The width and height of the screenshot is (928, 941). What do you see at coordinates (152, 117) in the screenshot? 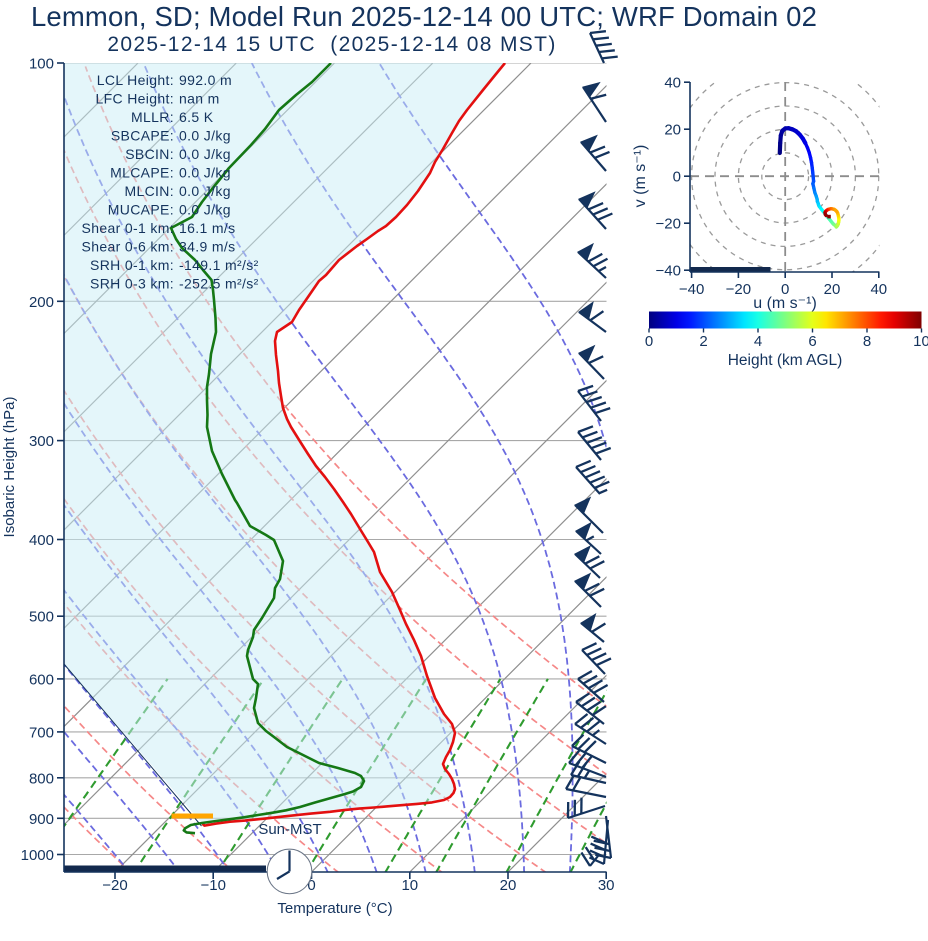
I see `svg-text: MLLR:` at bounding box center [152, 117].